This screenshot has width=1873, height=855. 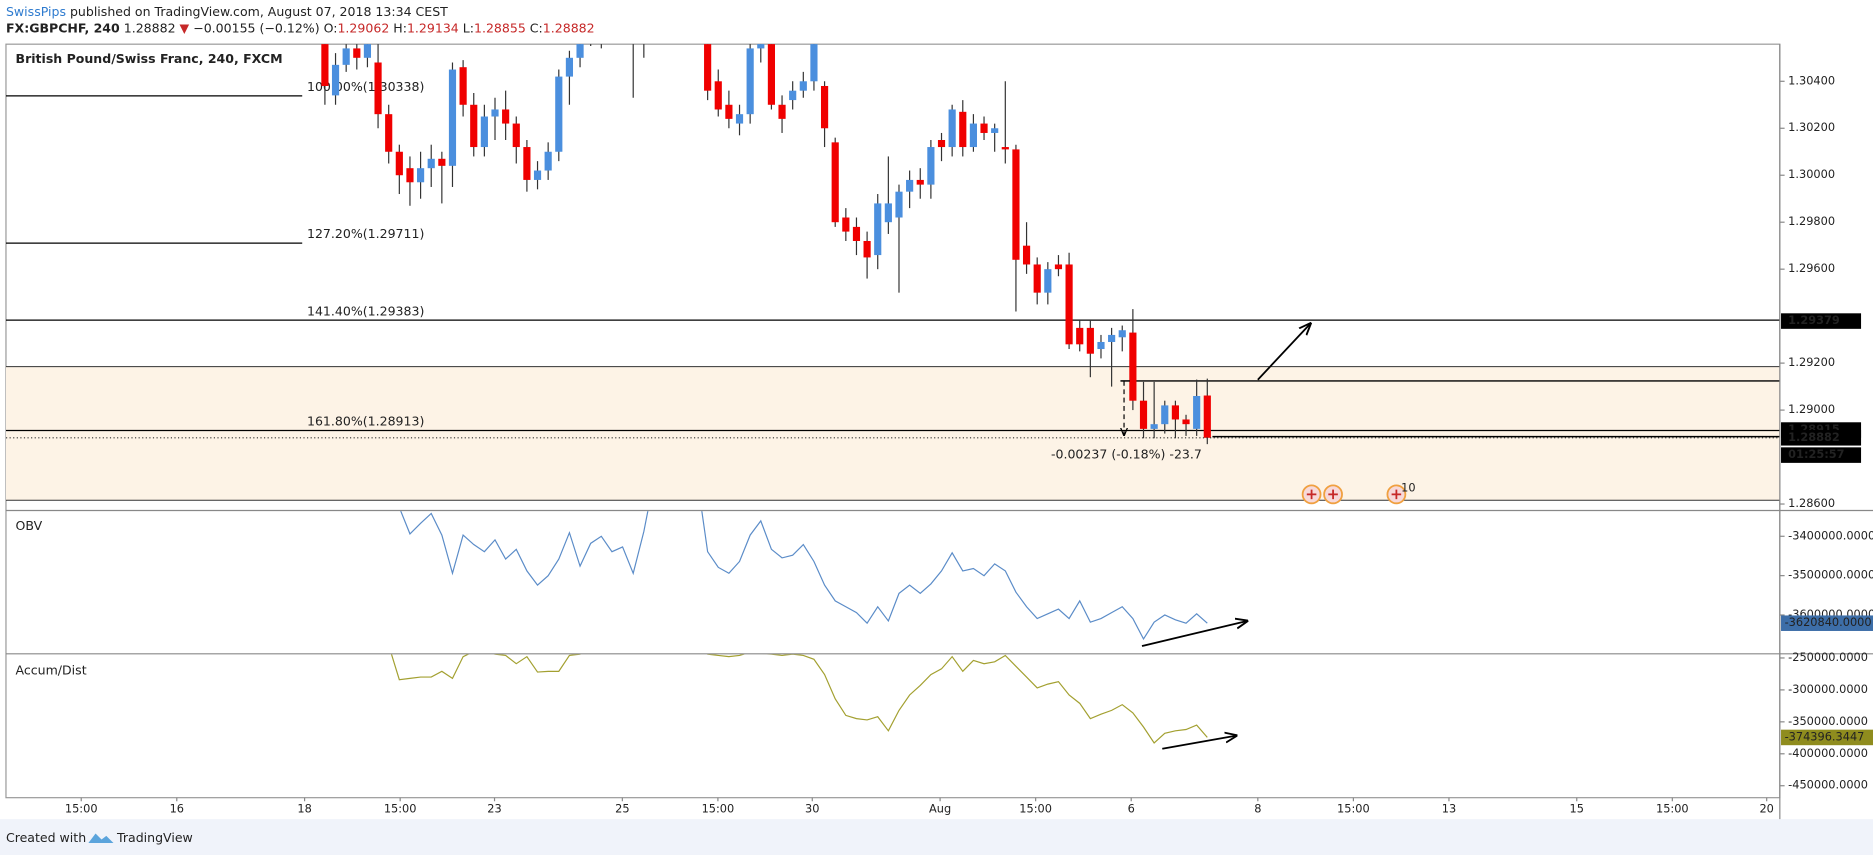 What do you see at coordinates (177, 809) in the screenshot?
I see `x-tick-label: 16` at bounding box center [177, 809].